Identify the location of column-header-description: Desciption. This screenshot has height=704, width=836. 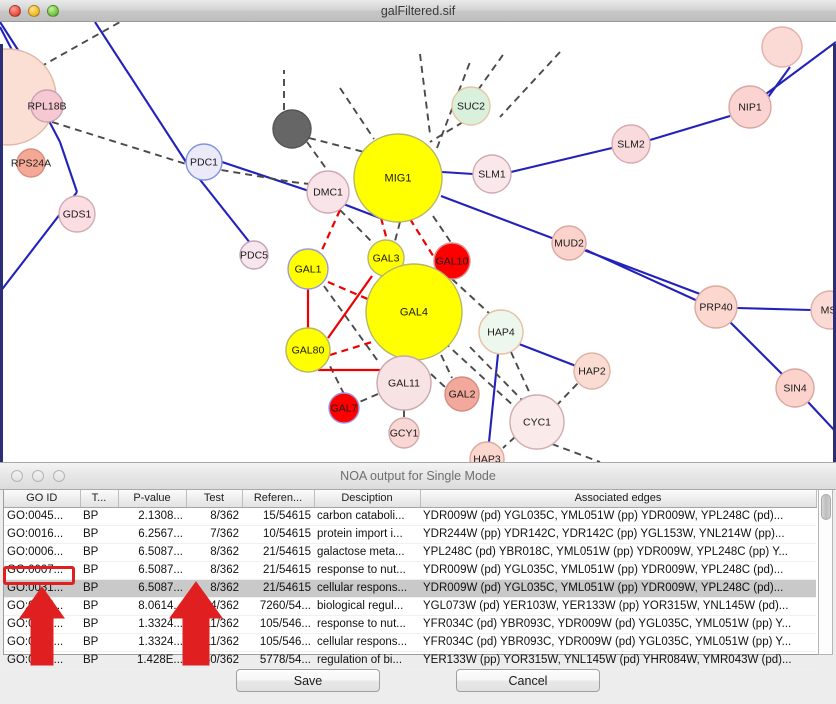
(367, 499).